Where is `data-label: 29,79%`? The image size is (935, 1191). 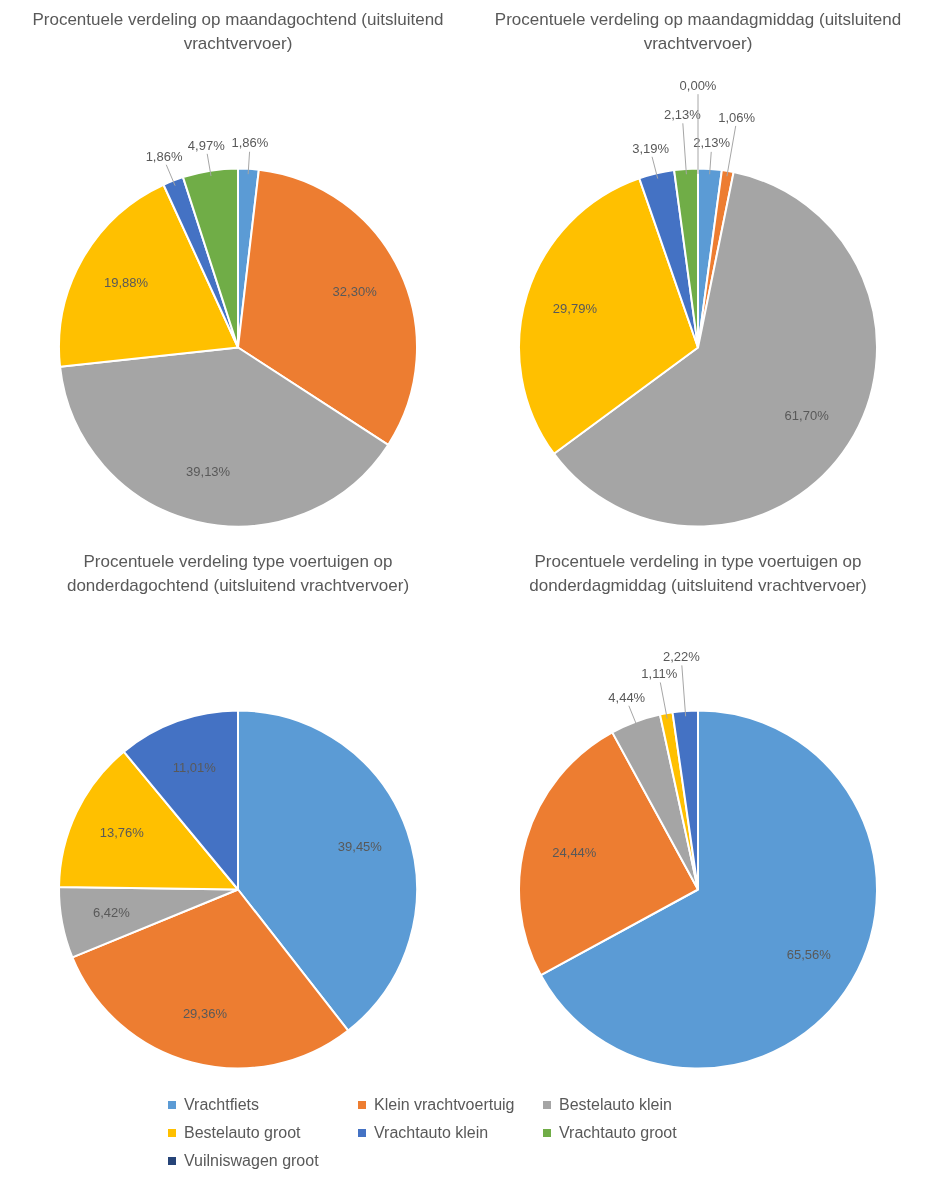 data-label: 29,79% is located at coordinates (575, 308).